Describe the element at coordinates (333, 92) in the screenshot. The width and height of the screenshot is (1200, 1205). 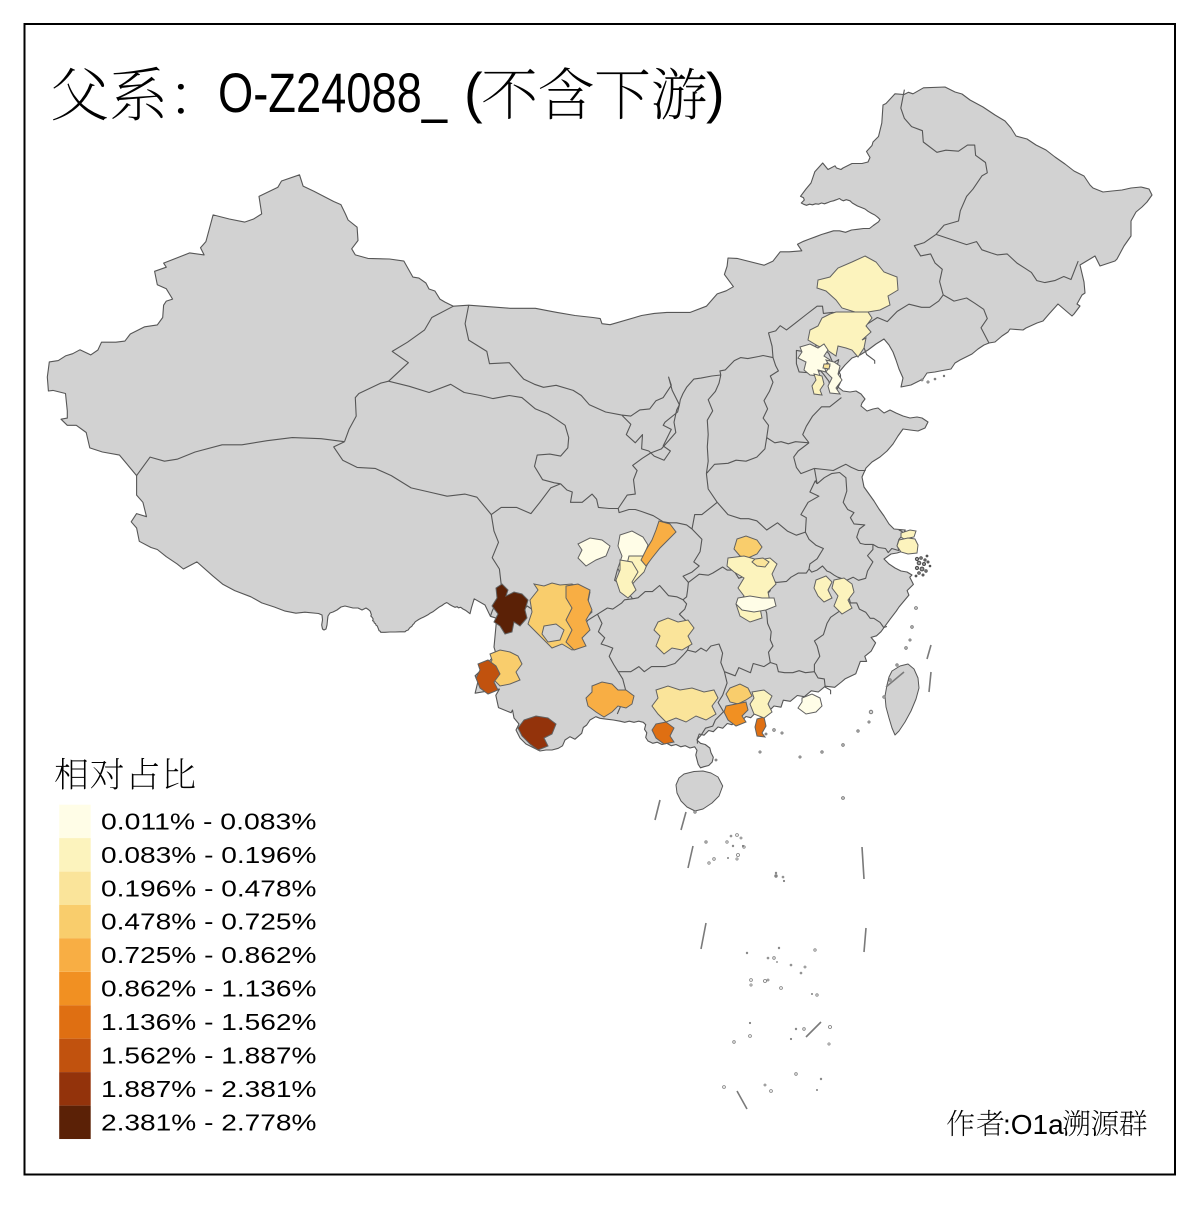
I see `svg-text: O-Z24088_` at that location.